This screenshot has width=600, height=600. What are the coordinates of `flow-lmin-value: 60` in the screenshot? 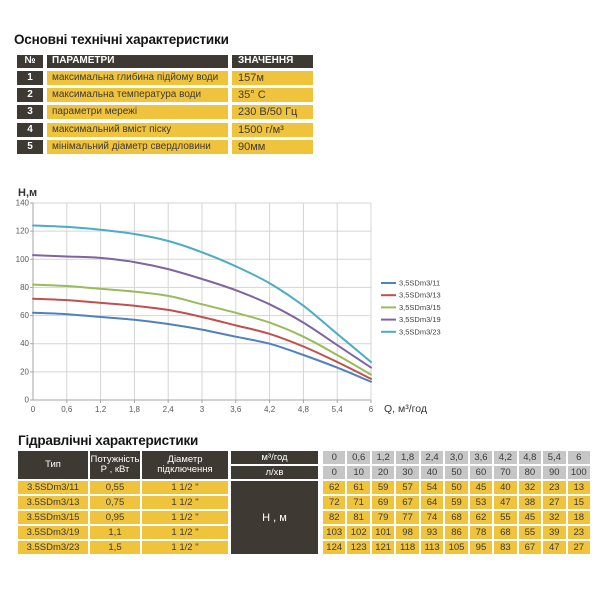 It's located at (481, 472).